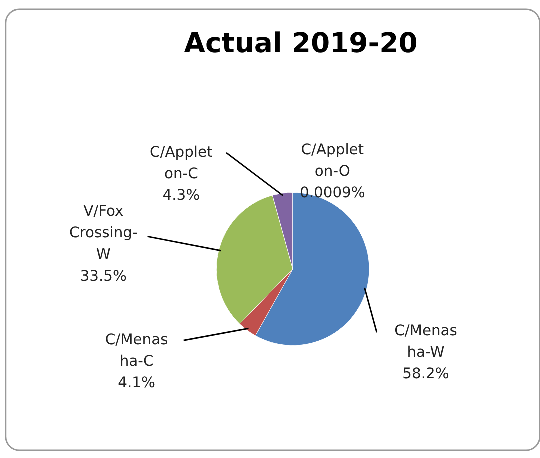 This screenshot has height=458, width=540. I want to click on slice-label: V/Fox Crossing-W, so click(104, 233).